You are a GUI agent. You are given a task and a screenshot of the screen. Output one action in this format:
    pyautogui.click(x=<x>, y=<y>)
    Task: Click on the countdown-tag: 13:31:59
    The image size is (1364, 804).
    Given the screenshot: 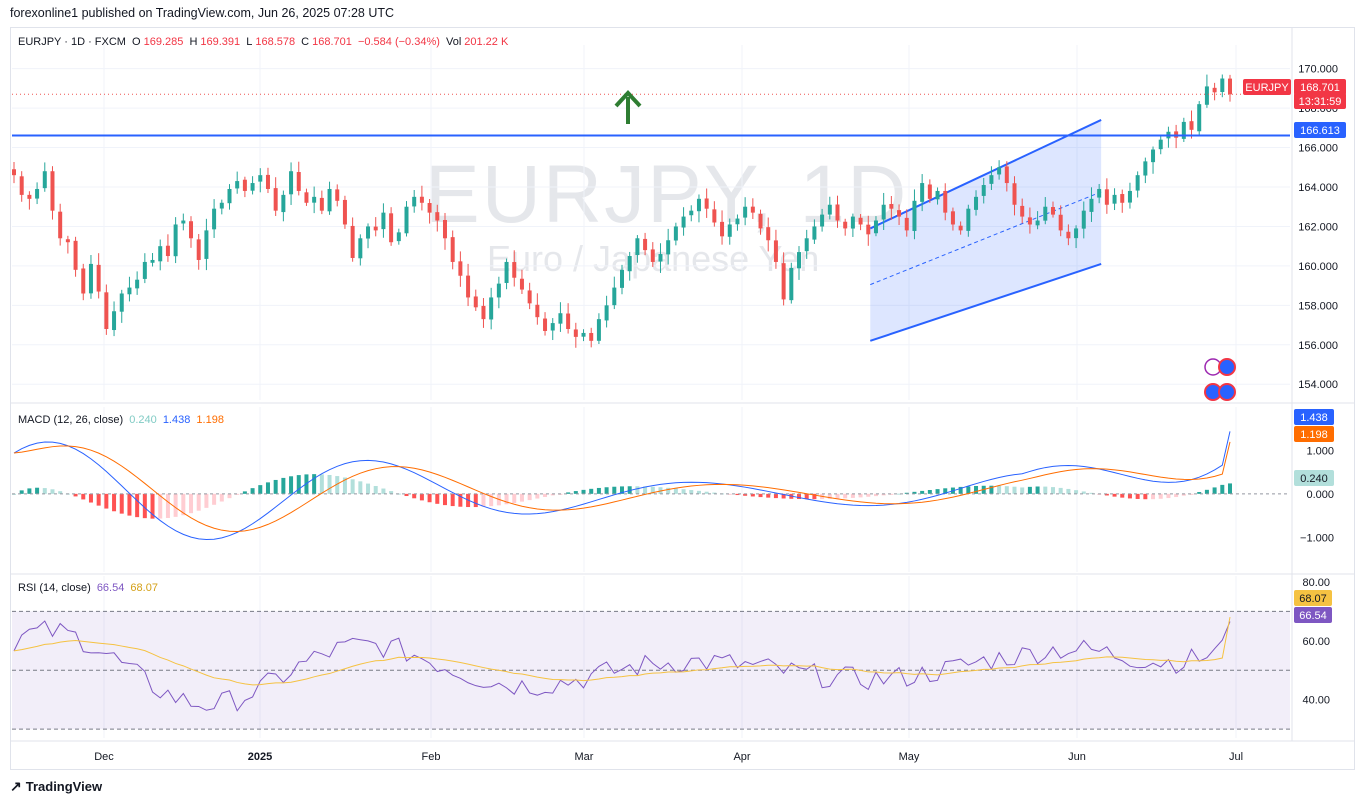 What is the action you would take?
    pyautogui.click(x=1320, y=102)
    